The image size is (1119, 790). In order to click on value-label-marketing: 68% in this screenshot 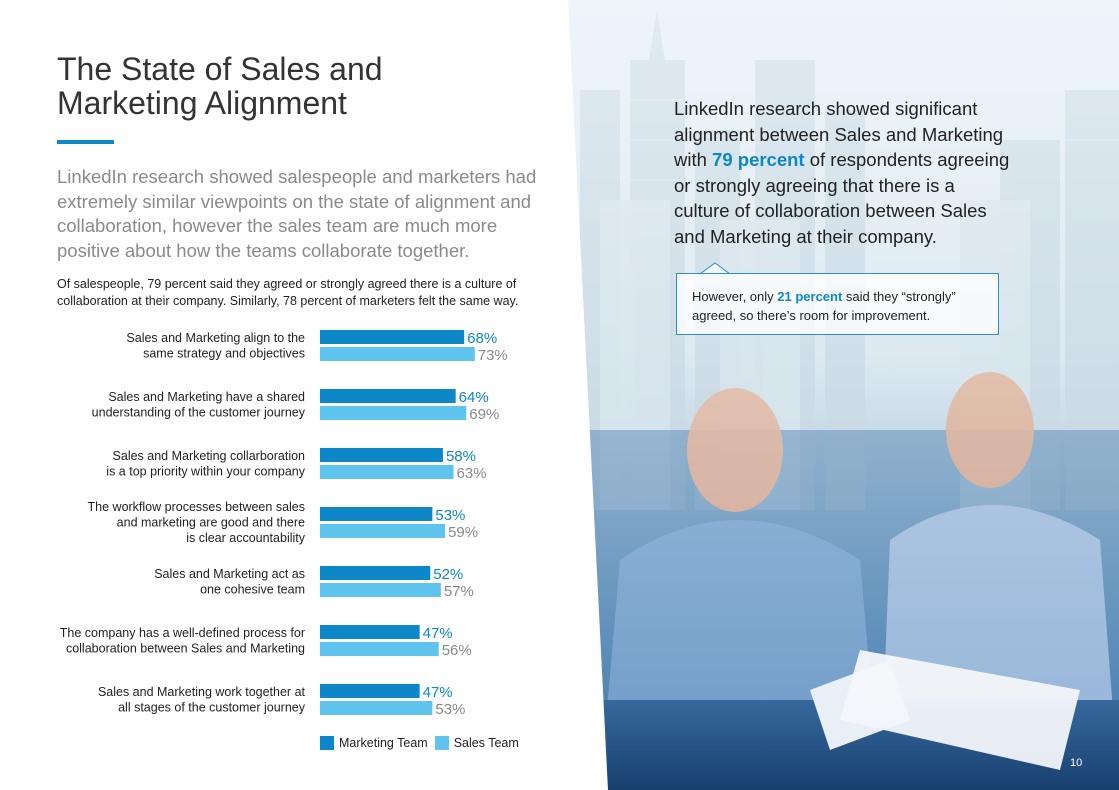, I will do `click(482, 338)`.